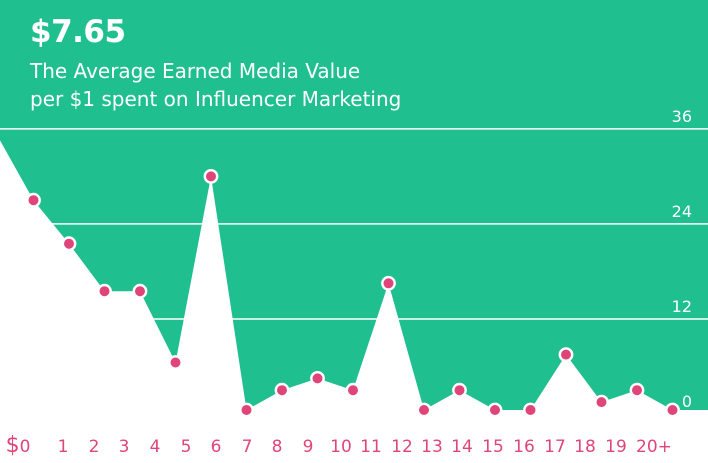 This screenshot has height=463, width=708. I want to click on x-tick-label-10: 10, so click(341, 447).